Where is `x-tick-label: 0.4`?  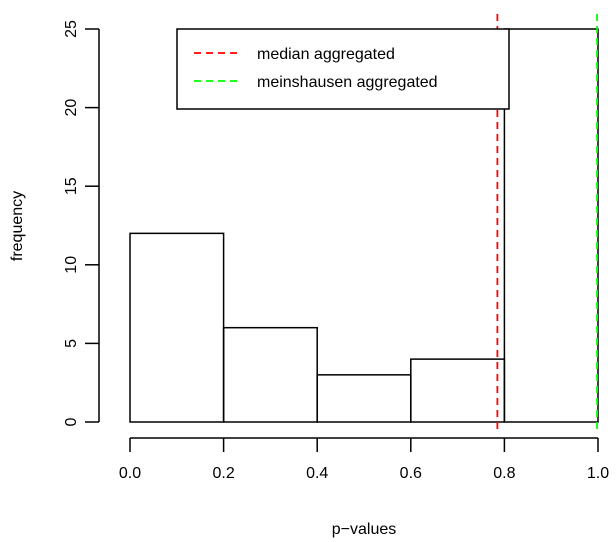
x-tick-label: 0.4 is located at coordinates (317, 473).